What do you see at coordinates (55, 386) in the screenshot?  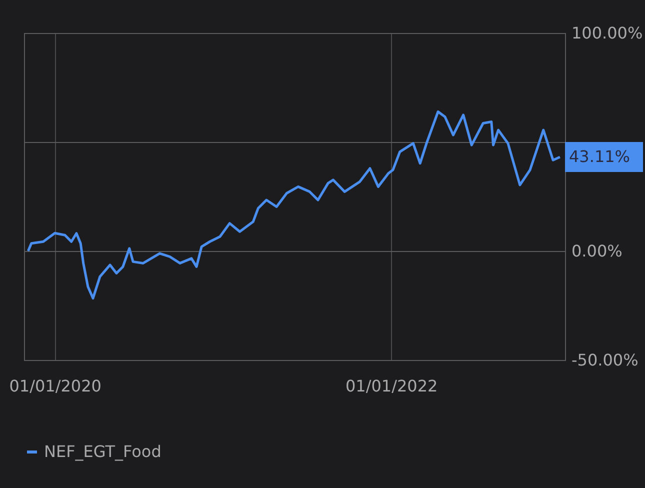 I see `x-tick-label: 01/01/2020` at bounding box center [55, 386].